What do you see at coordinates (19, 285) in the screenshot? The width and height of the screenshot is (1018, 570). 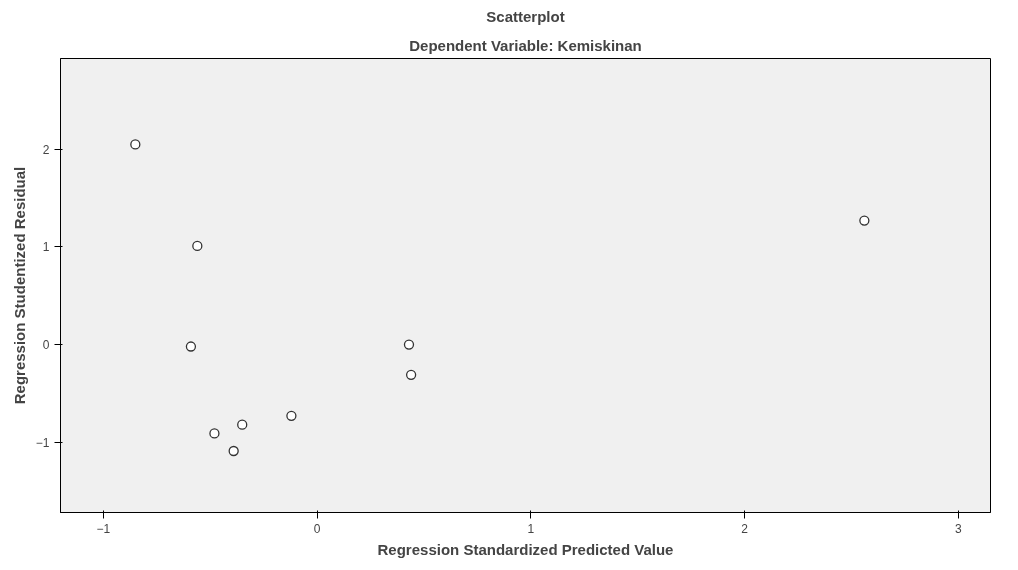 I see `y-axis-title: Regression Studentized Residual` at bounding box center [19, 285].